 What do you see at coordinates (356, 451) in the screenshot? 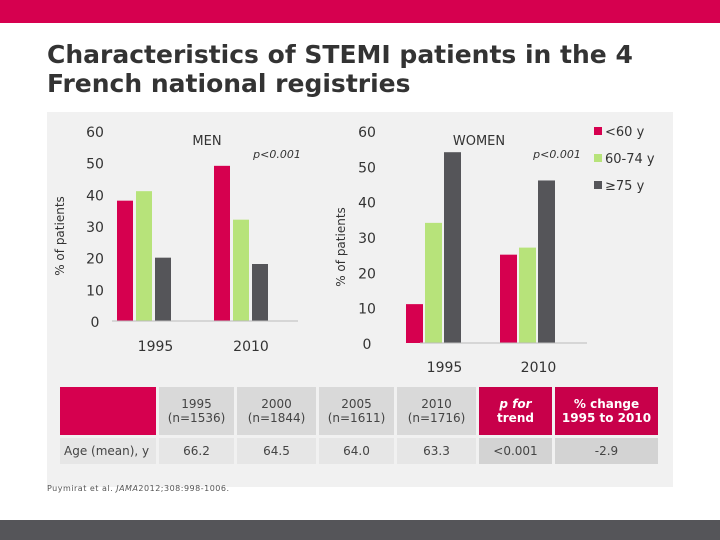
I see `table-cell-2005: 64.0` at bounding box center [356, 451].